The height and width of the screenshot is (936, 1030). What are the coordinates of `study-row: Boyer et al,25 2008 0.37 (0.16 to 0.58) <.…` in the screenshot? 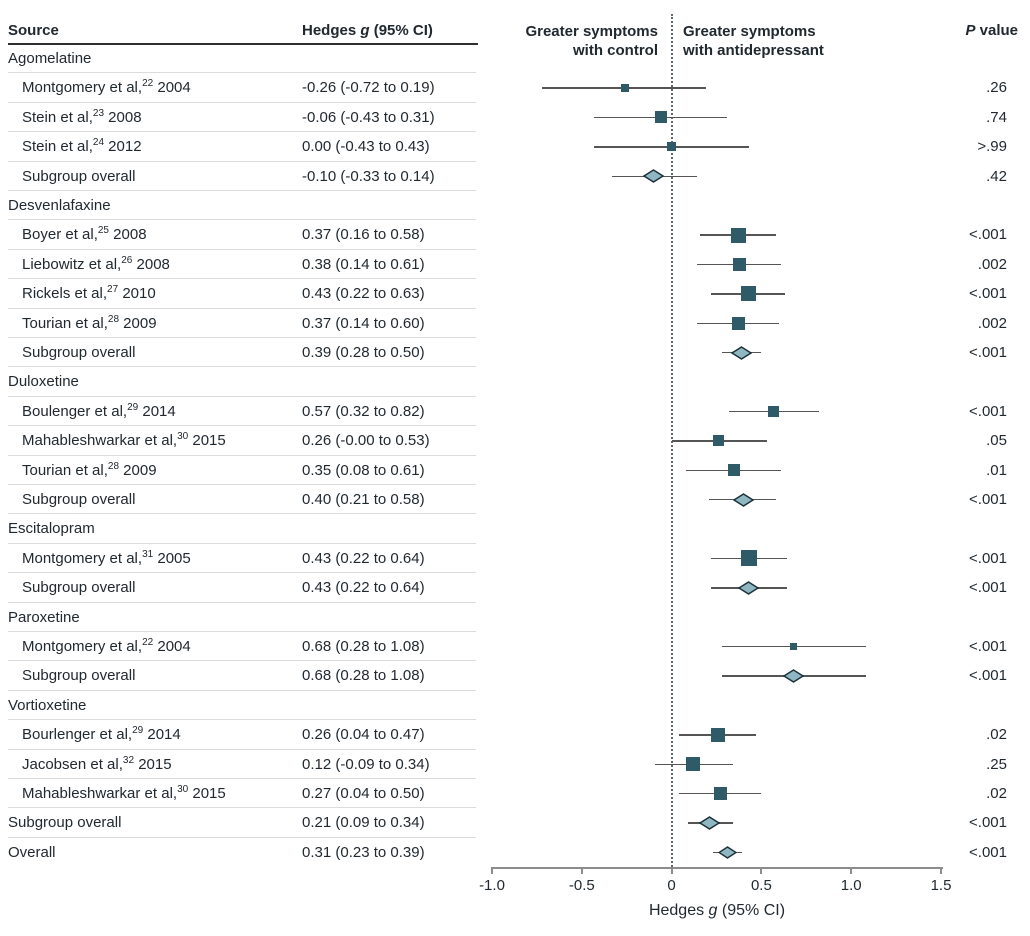 It's located at (515, 235).